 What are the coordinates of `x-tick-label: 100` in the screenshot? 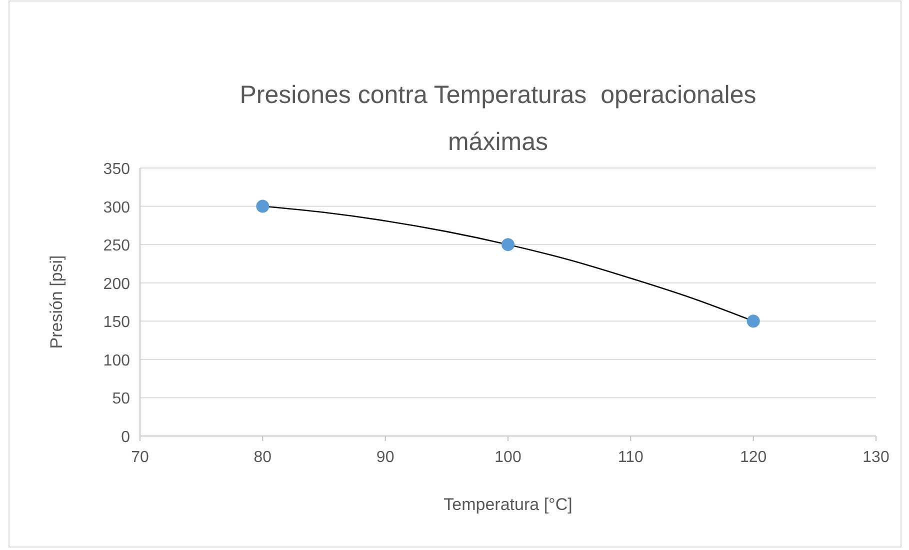 It's located at (508, 457).